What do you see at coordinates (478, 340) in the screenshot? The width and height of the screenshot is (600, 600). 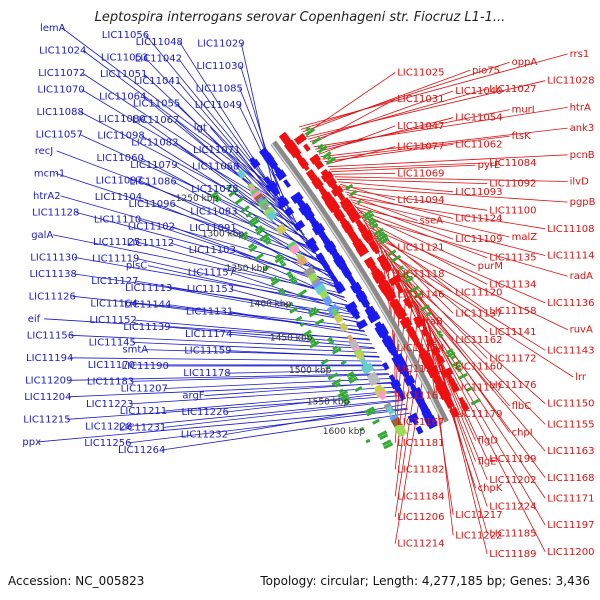 I see `right-gene-label: LIC11162` at bounding box center [478, 340].